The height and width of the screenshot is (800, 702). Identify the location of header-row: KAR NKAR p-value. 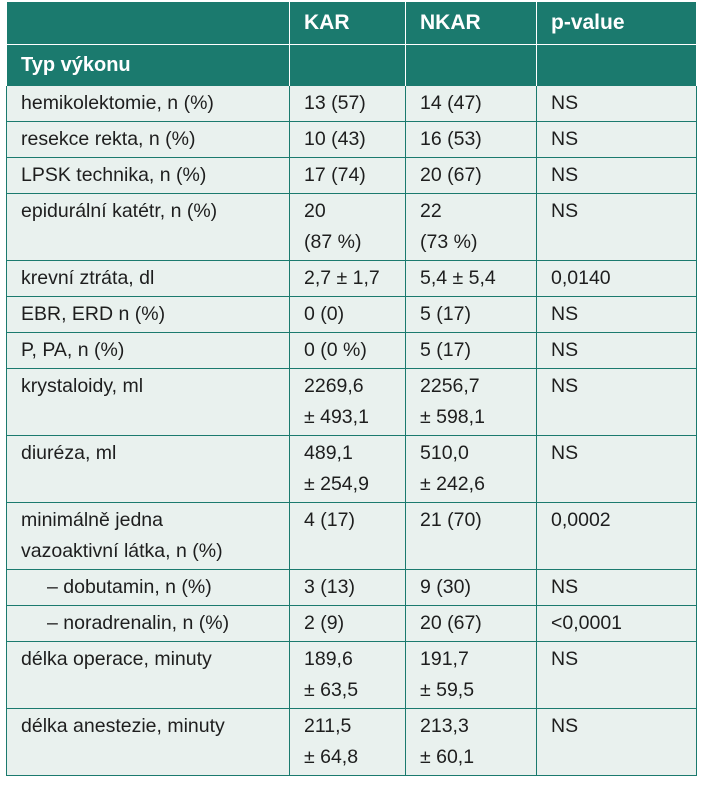
(351, 23).